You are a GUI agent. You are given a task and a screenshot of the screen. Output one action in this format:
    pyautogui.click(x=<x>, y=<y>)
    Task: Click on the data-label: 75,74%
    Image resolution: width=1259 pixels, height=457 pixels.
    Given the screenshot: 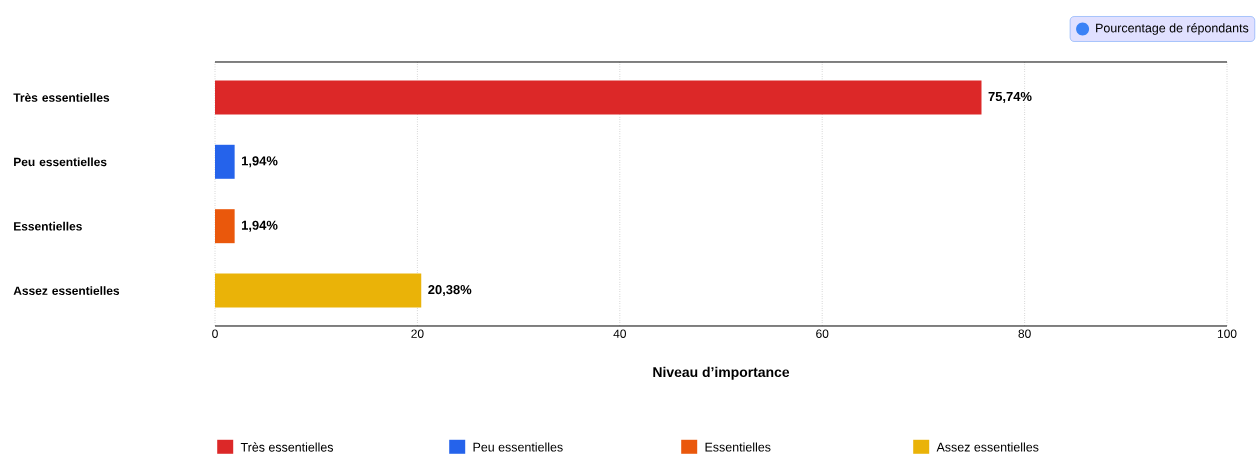 What is the action you would take?
    pyautogui.click(x=1010, y=97)
    